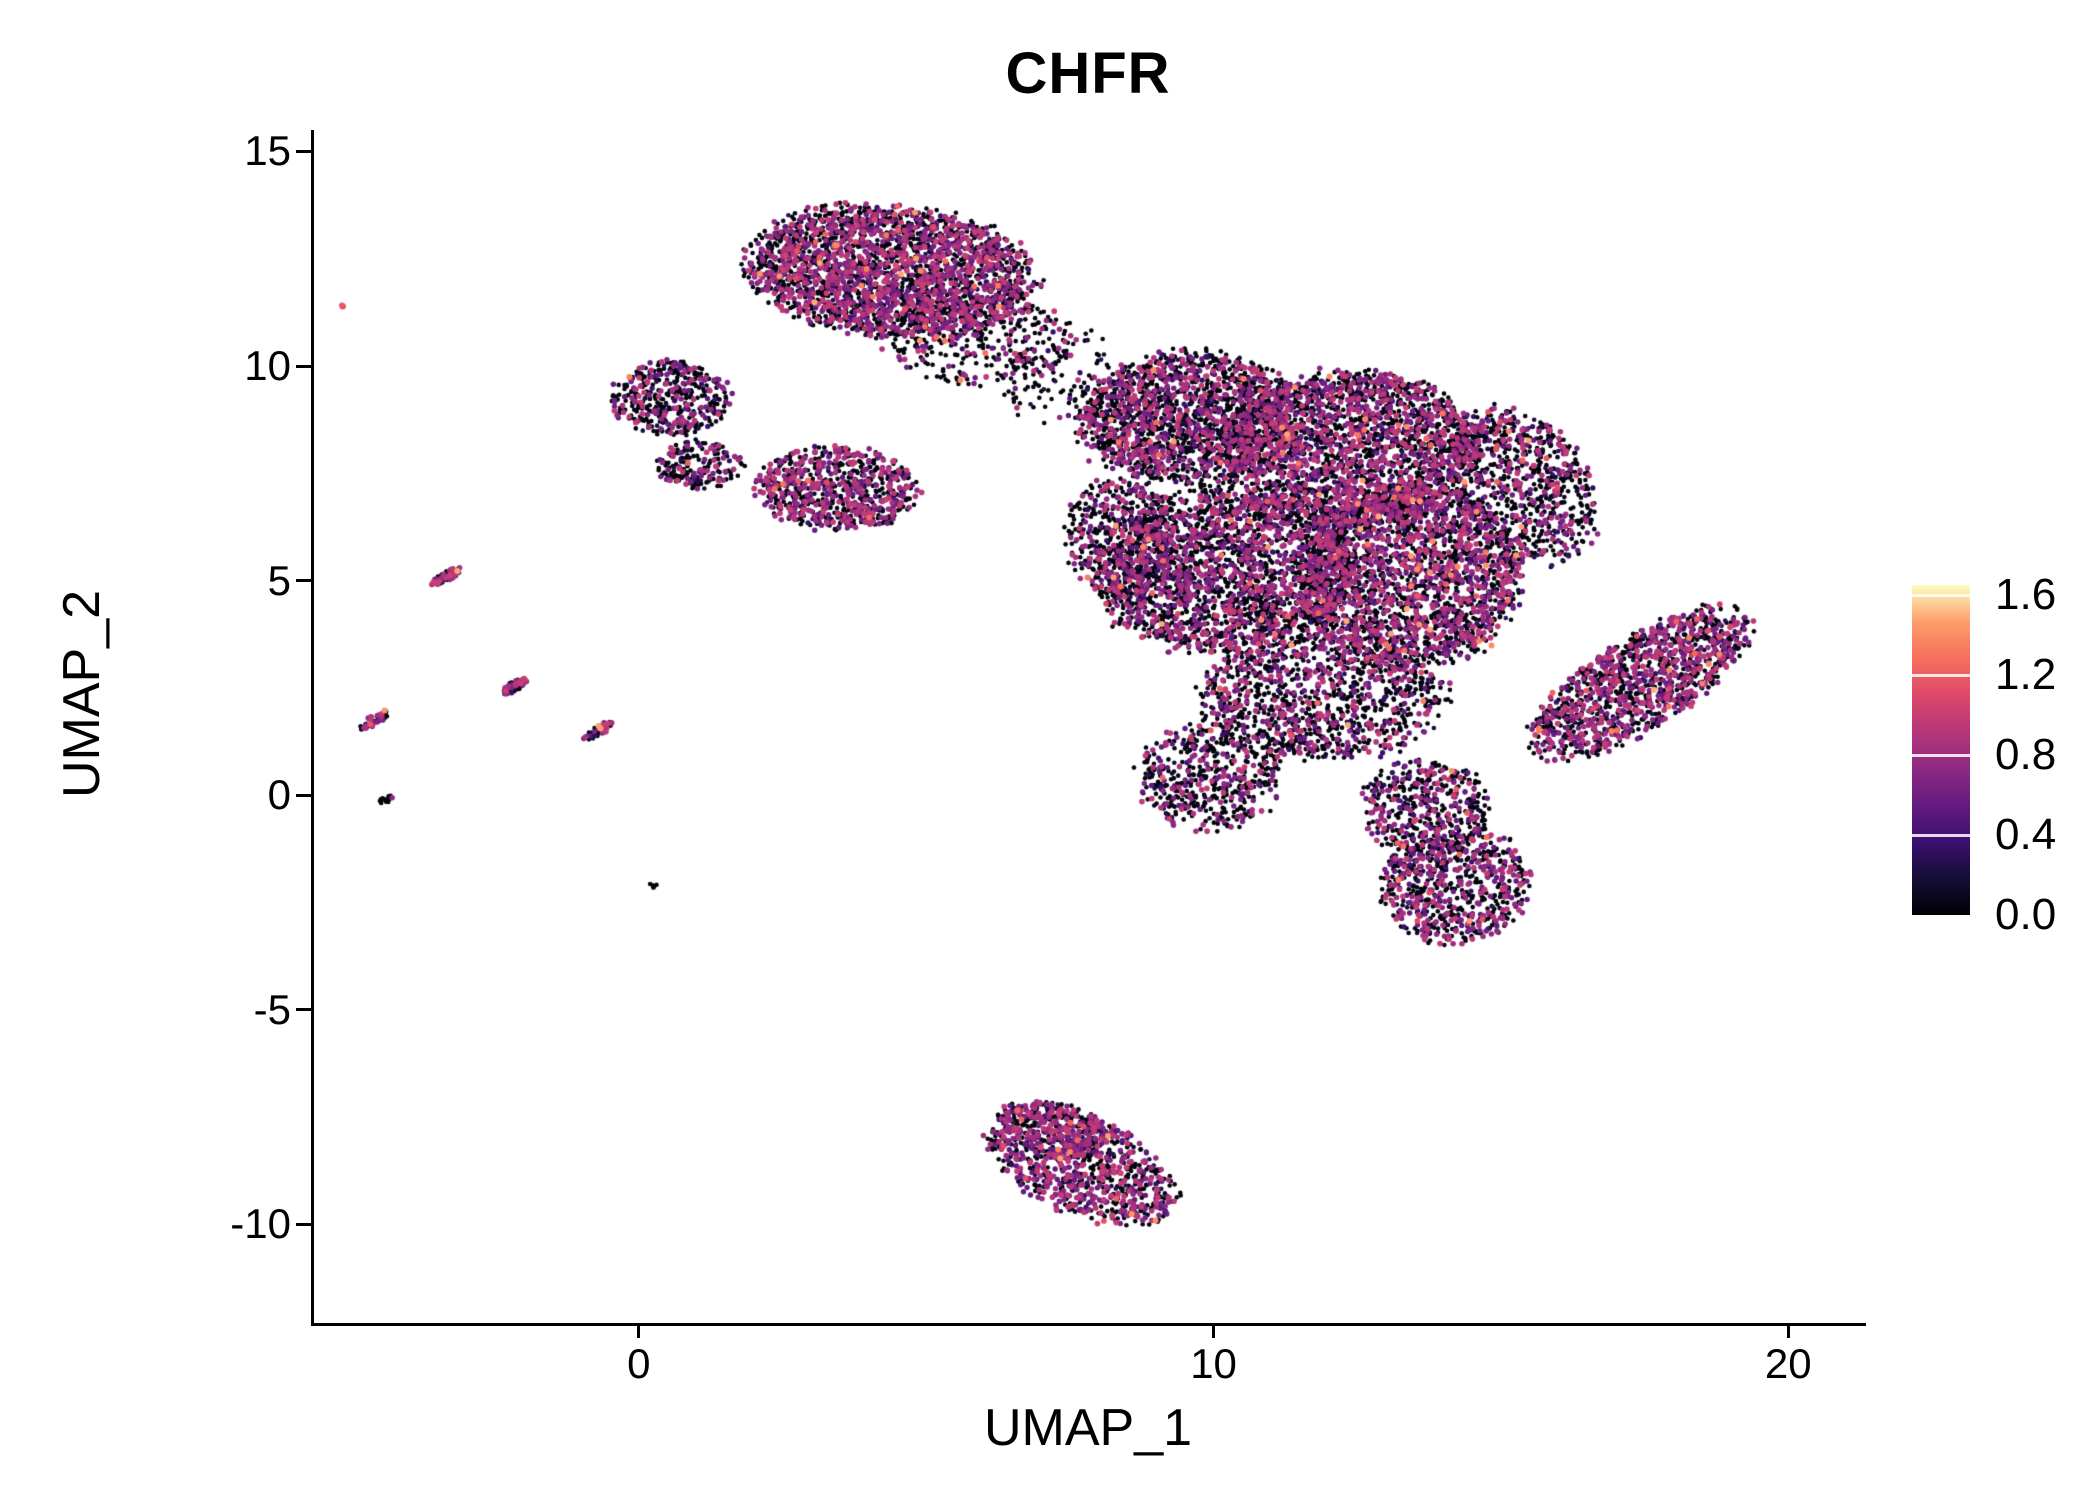  Describe the element at coordinates (639, 1363) in the screenshot. I see `x-tick-label: 0` at that location.